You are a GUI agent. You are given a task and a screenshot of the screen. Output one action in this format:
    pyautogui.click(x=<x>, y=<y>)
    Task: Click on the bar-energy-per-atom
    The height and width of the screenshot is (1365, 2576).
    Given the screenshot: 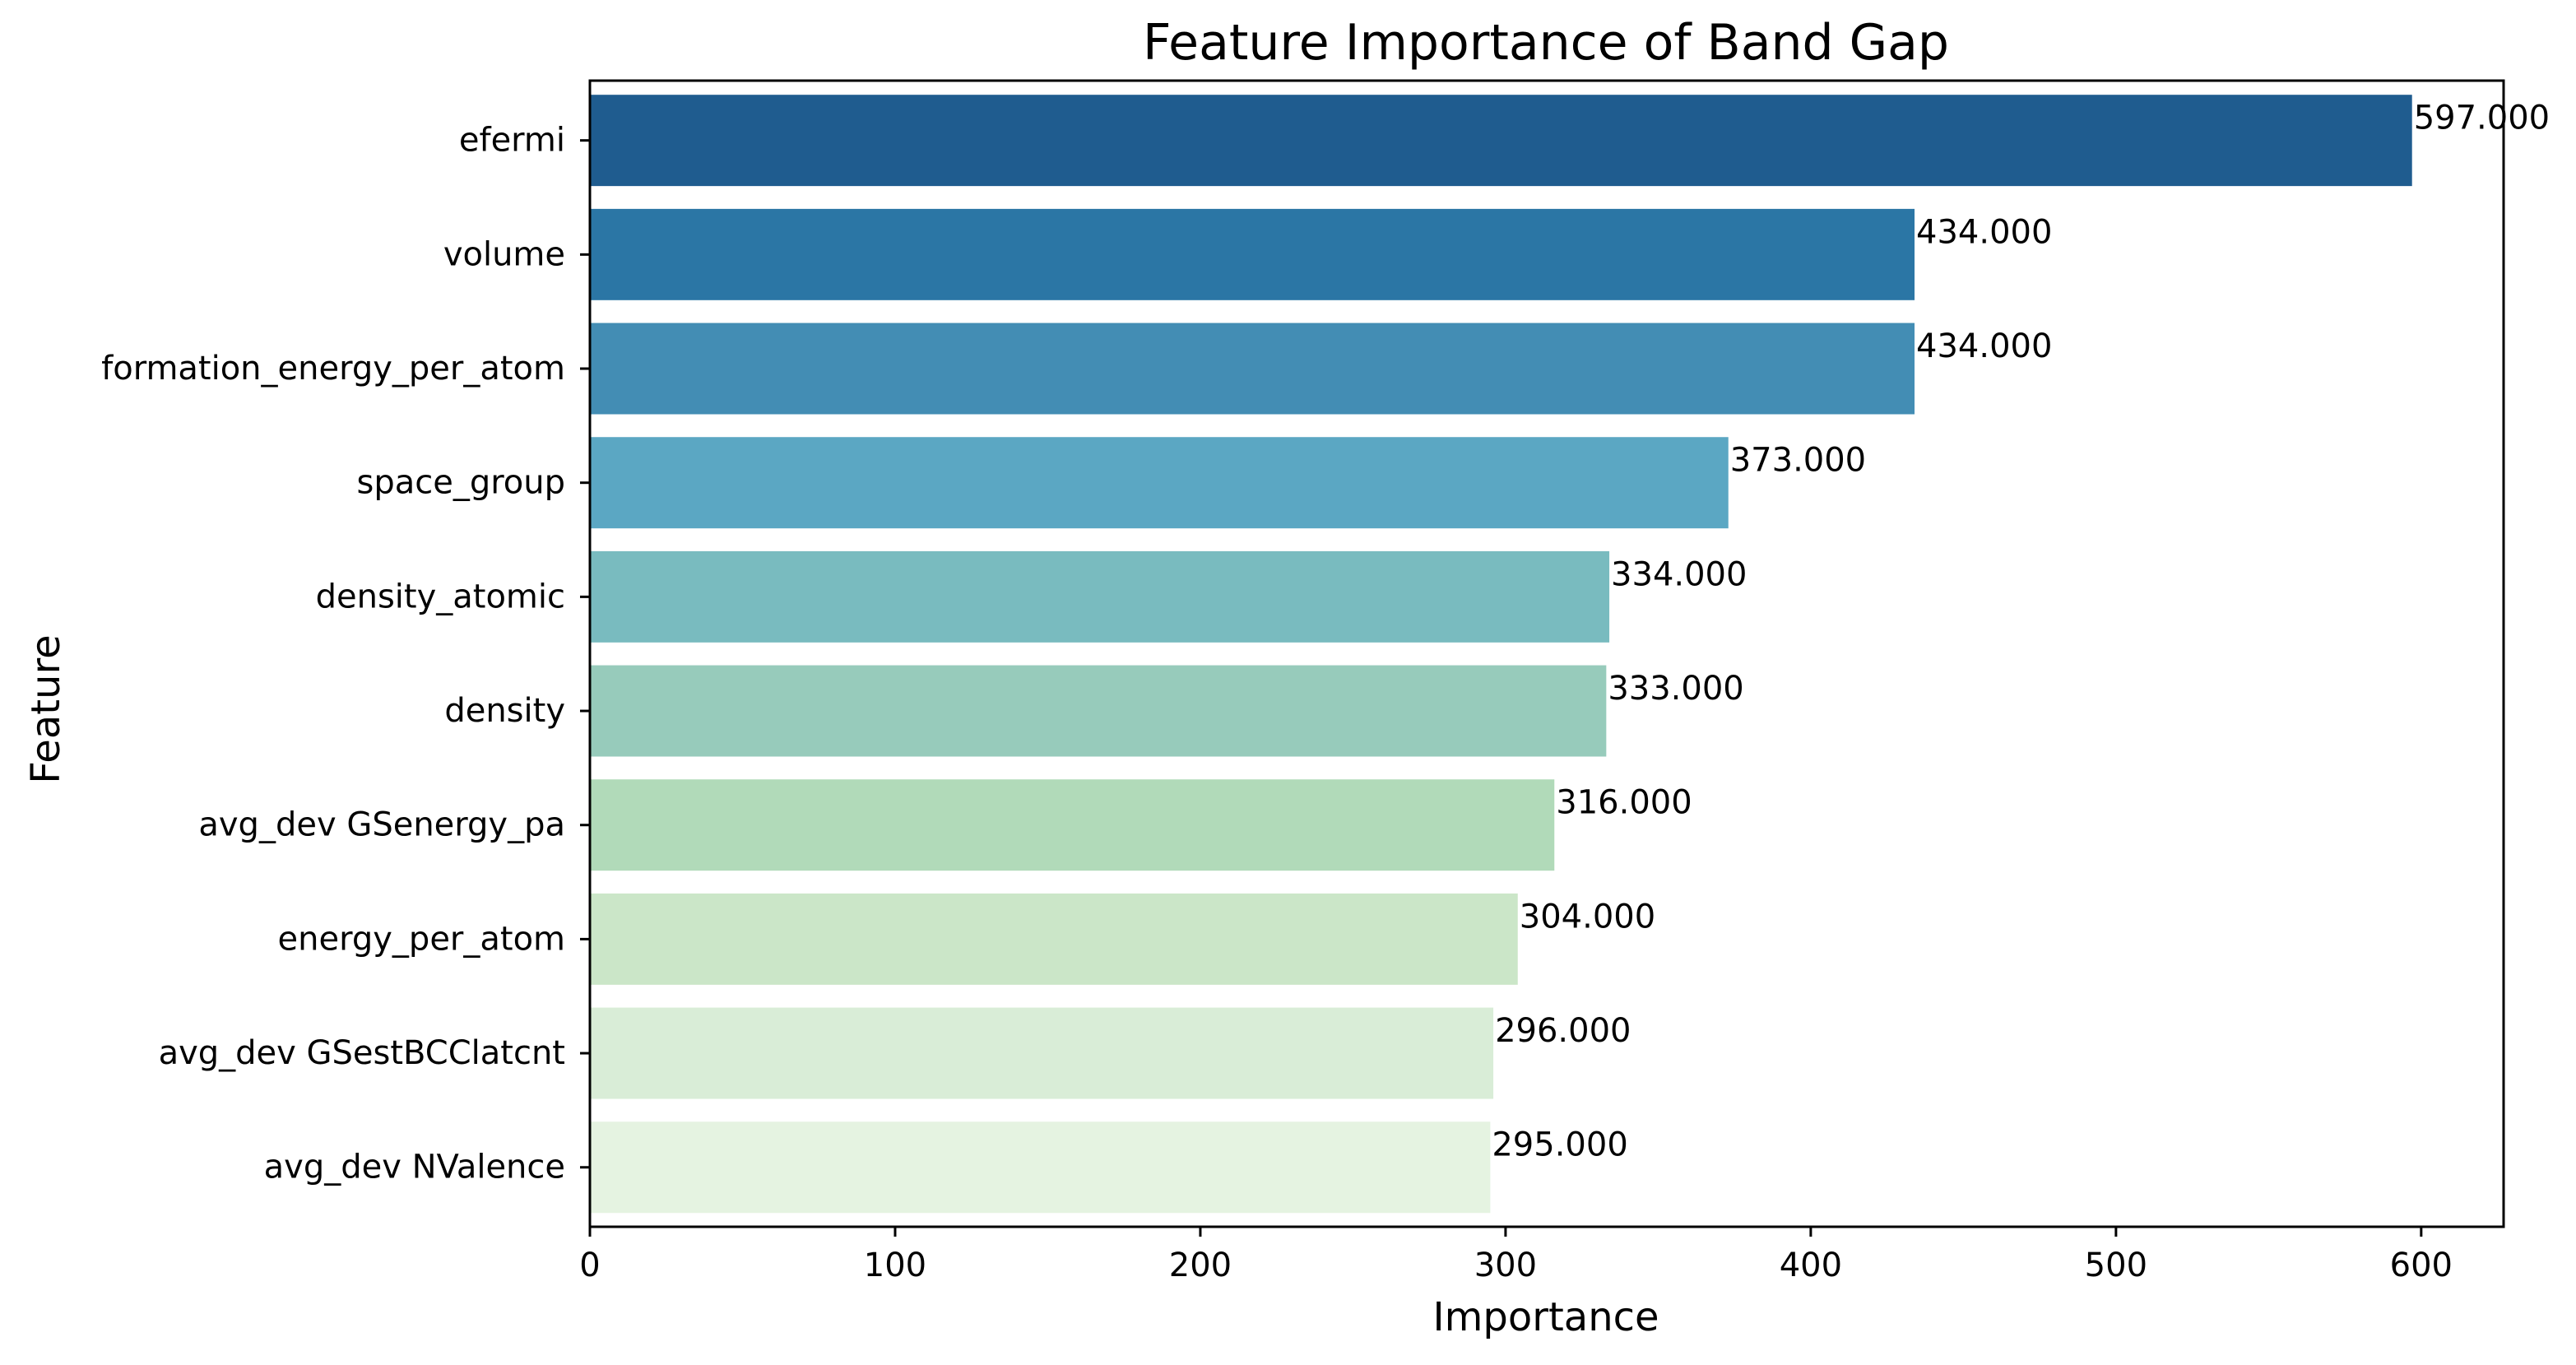 What is the action you would take?
    pyautogui.click(x=1054, y=939)
    